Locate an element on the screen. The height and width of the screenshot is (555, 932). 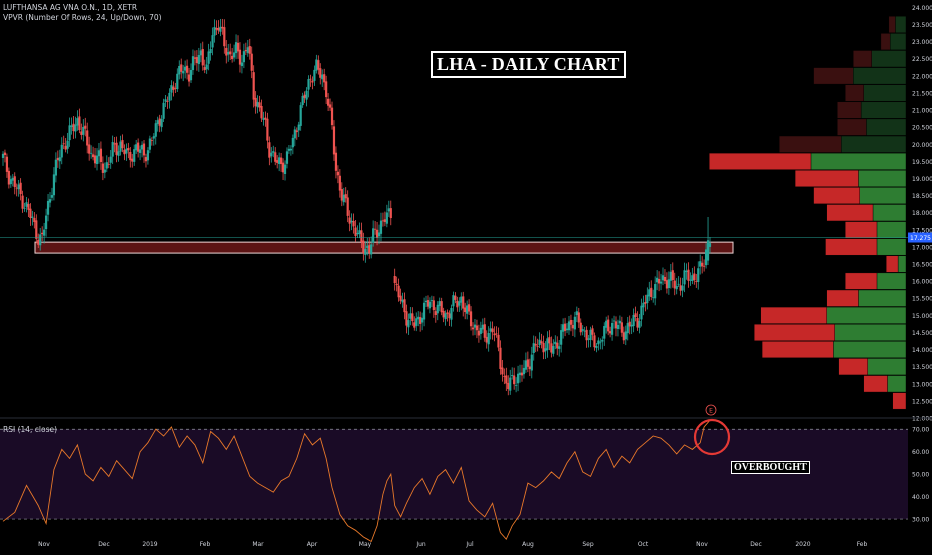
vpvr-legend: VPVR (Number Of Rows, 24, Up/Down, 70) is located at coordinates (82, 17).